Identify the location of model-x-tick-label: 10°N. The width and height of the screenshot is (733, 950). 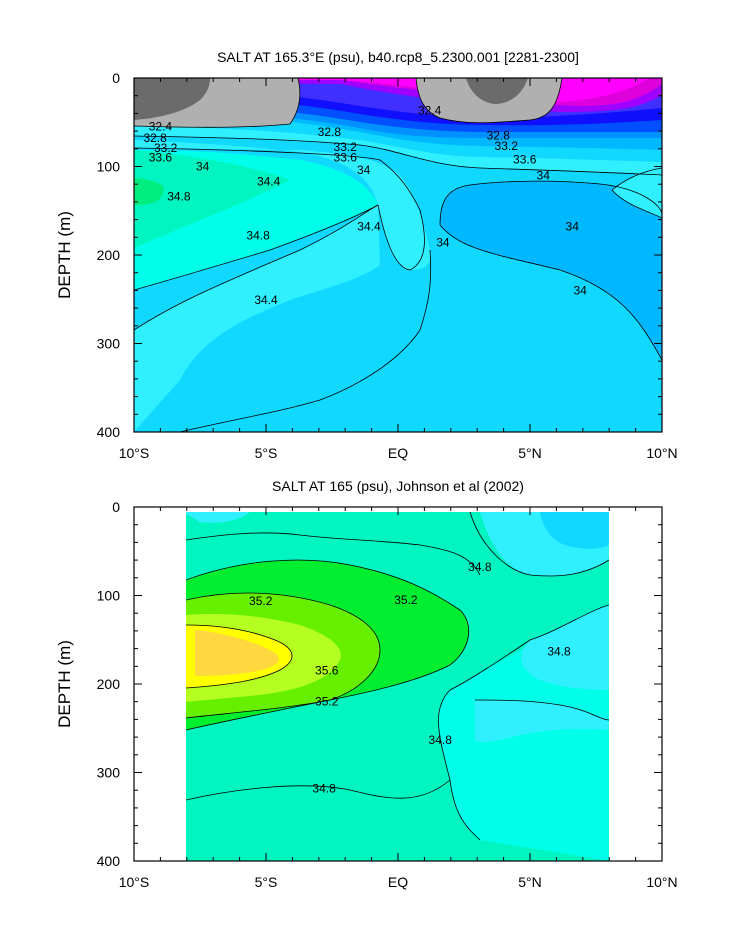
(661, 453).